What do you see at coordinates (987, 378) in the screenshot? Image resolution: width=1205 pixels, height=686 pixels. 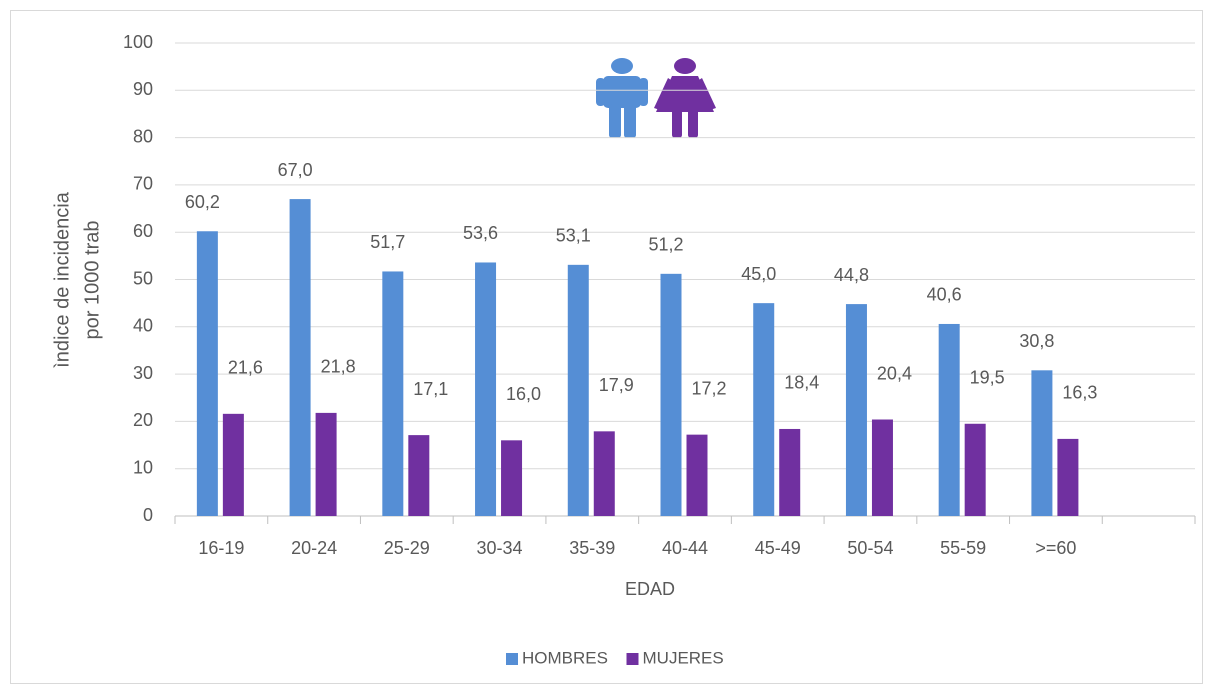 I see `data-label: 19,5` at bounding box center [987, 378].